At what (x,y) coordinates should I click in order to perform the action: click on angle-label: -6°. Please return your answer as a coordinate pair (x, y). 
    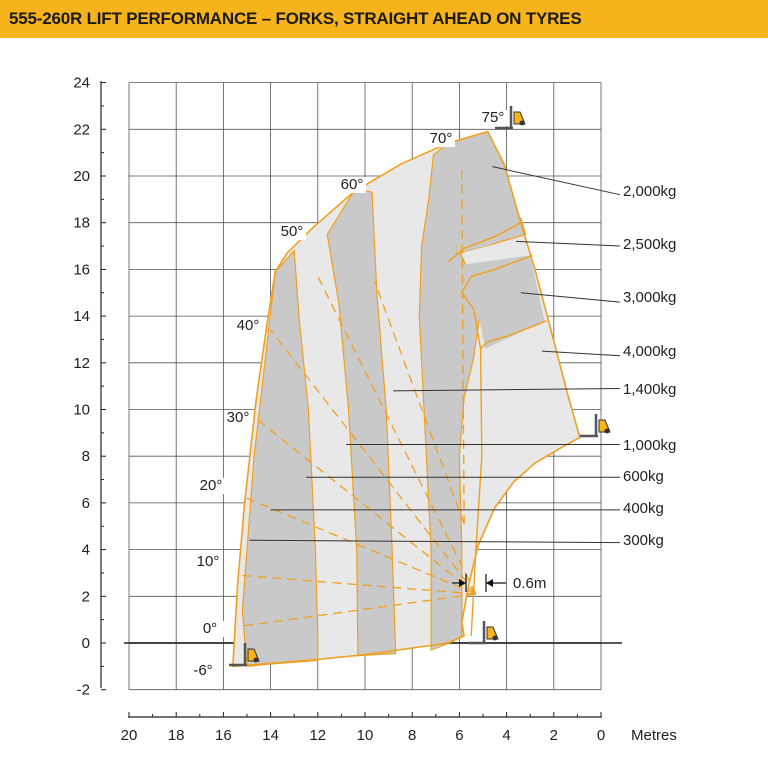
    Looking at the image, I should click on (202, 670).